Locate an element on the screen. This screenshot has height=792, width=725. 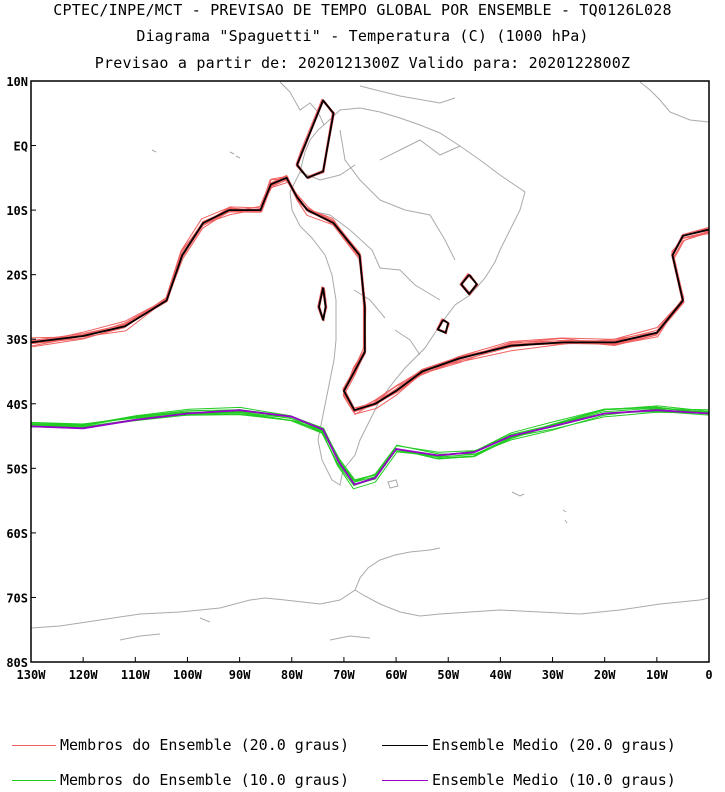
ensemble-mean-10-line is located at coordinates (370, 447).